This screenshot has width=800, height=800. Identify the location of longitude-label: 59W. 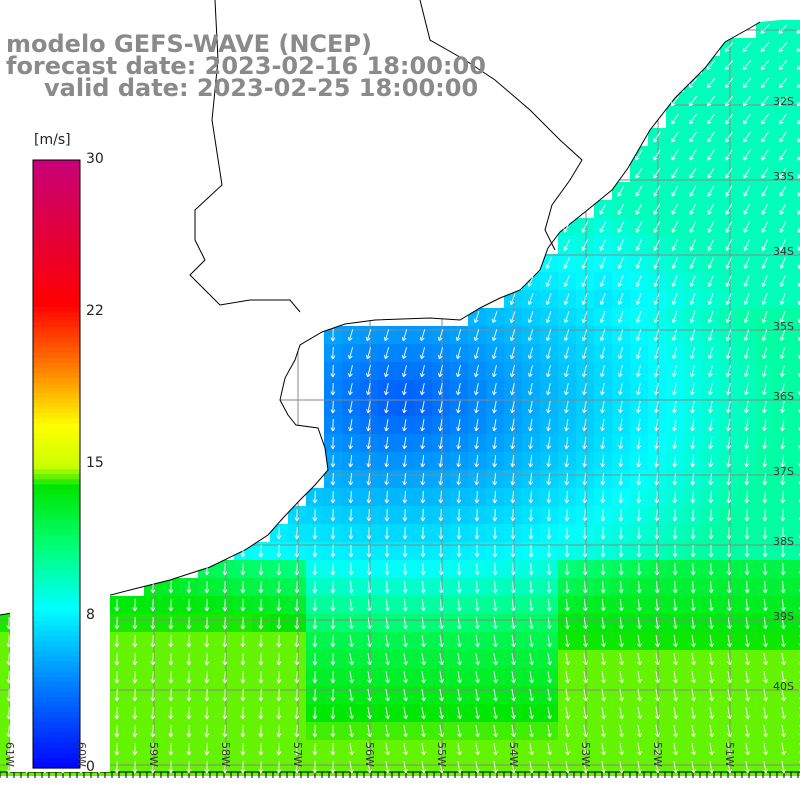
(153, 754).